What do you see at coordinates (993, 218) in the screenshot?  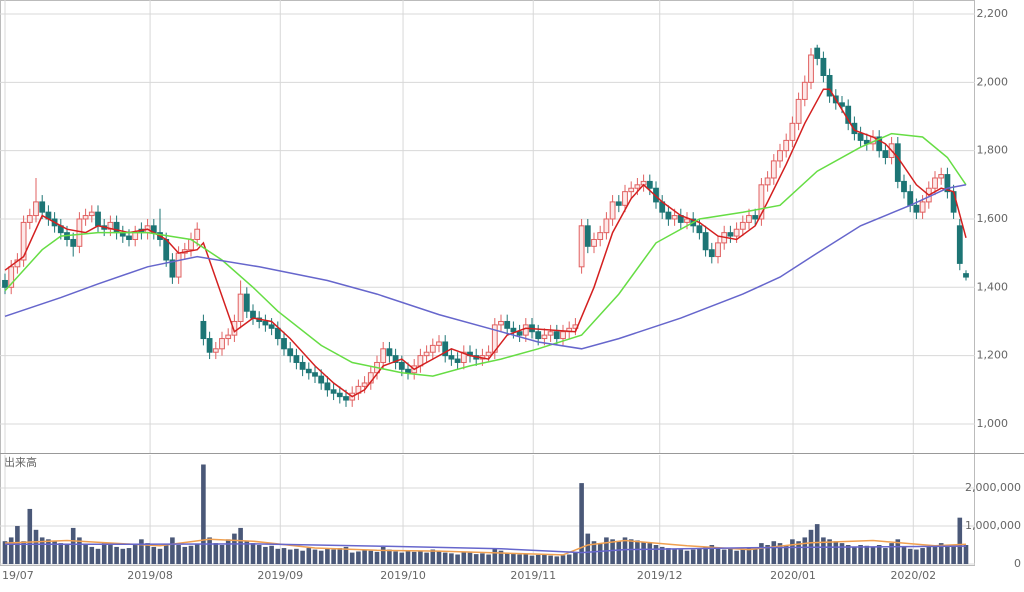 I see `y-tick-label: 1,600` at bounding box center [993, 218].